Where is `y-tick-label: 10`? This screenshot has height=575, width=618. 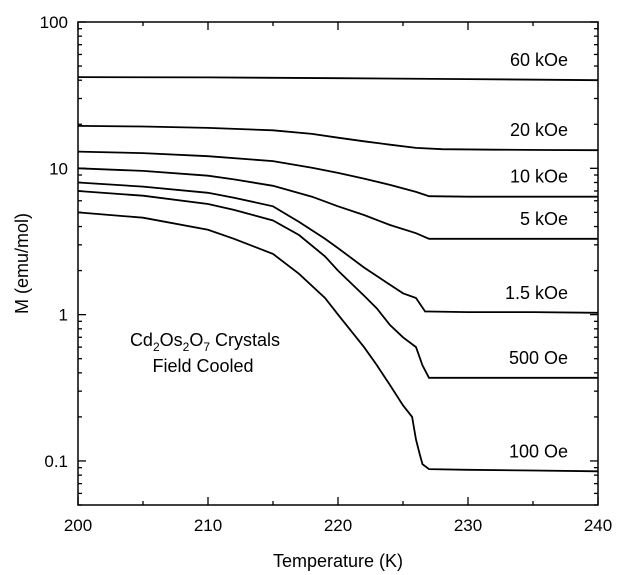
y-tick-label: 10 is located at coordinates (58, 168).